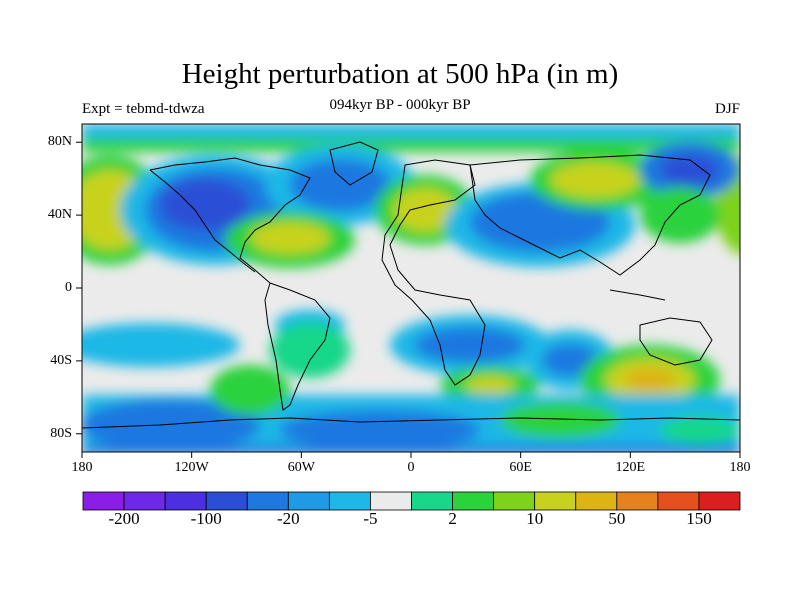 The height and width of the screenshot is (600, 800). I want to click on experiment-label: Expt = tebmd-tdwza, so click(143, 109).